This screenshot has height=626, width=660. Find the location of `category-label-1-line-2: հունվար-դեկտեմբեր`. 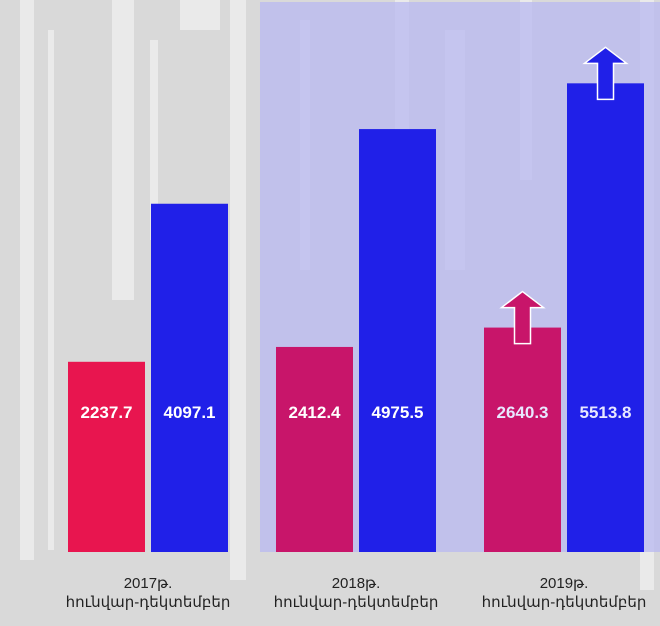

category-label-1-line-2: հունվար-դեկտեմբեր is located at coordinates (148, 602).